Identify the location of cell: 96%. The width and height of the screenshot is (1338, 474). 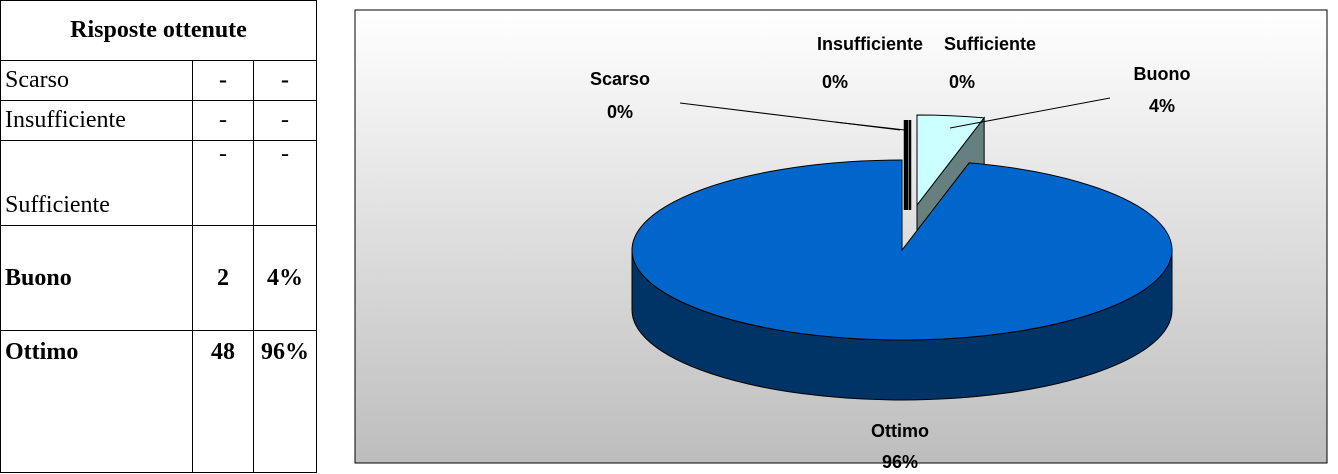
(285, 401).